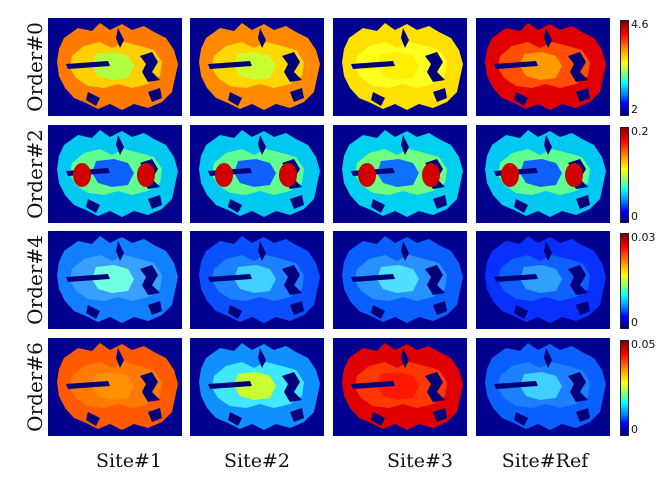 This screenshot has width=665, height=490. Describe the element at coordinates (431, 175) in the screenshot. I see `hotspot-right` at that location.